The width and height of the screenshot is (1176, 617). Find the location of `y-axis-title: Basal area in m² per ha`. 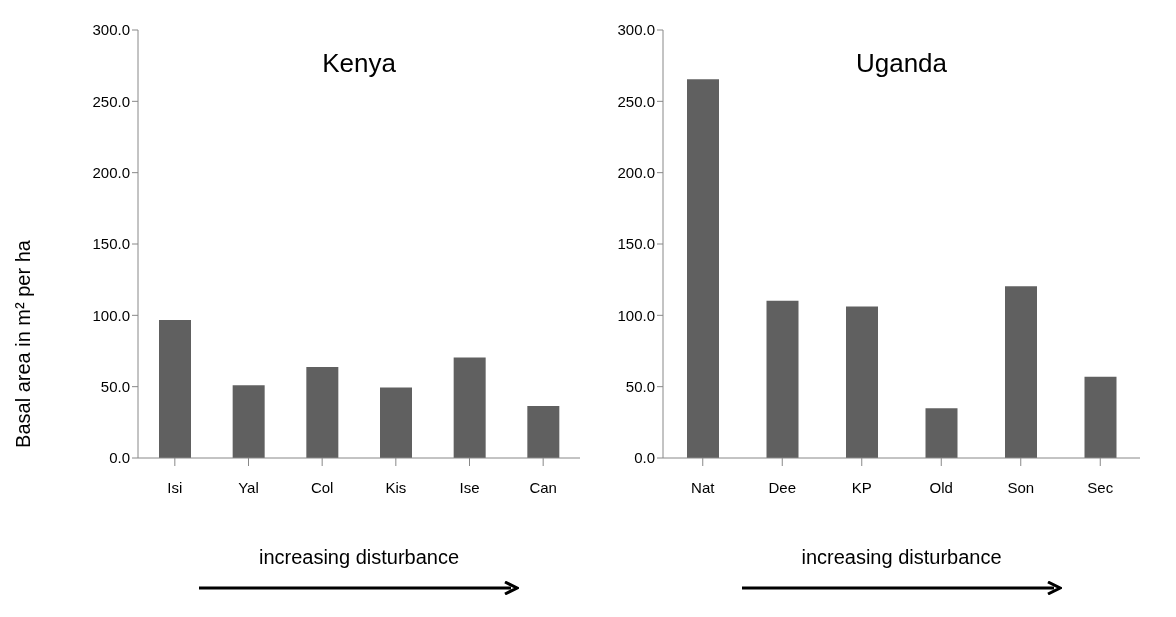

y-axis-title: Basal area in m² per ha is located at coordinates (23, 343).